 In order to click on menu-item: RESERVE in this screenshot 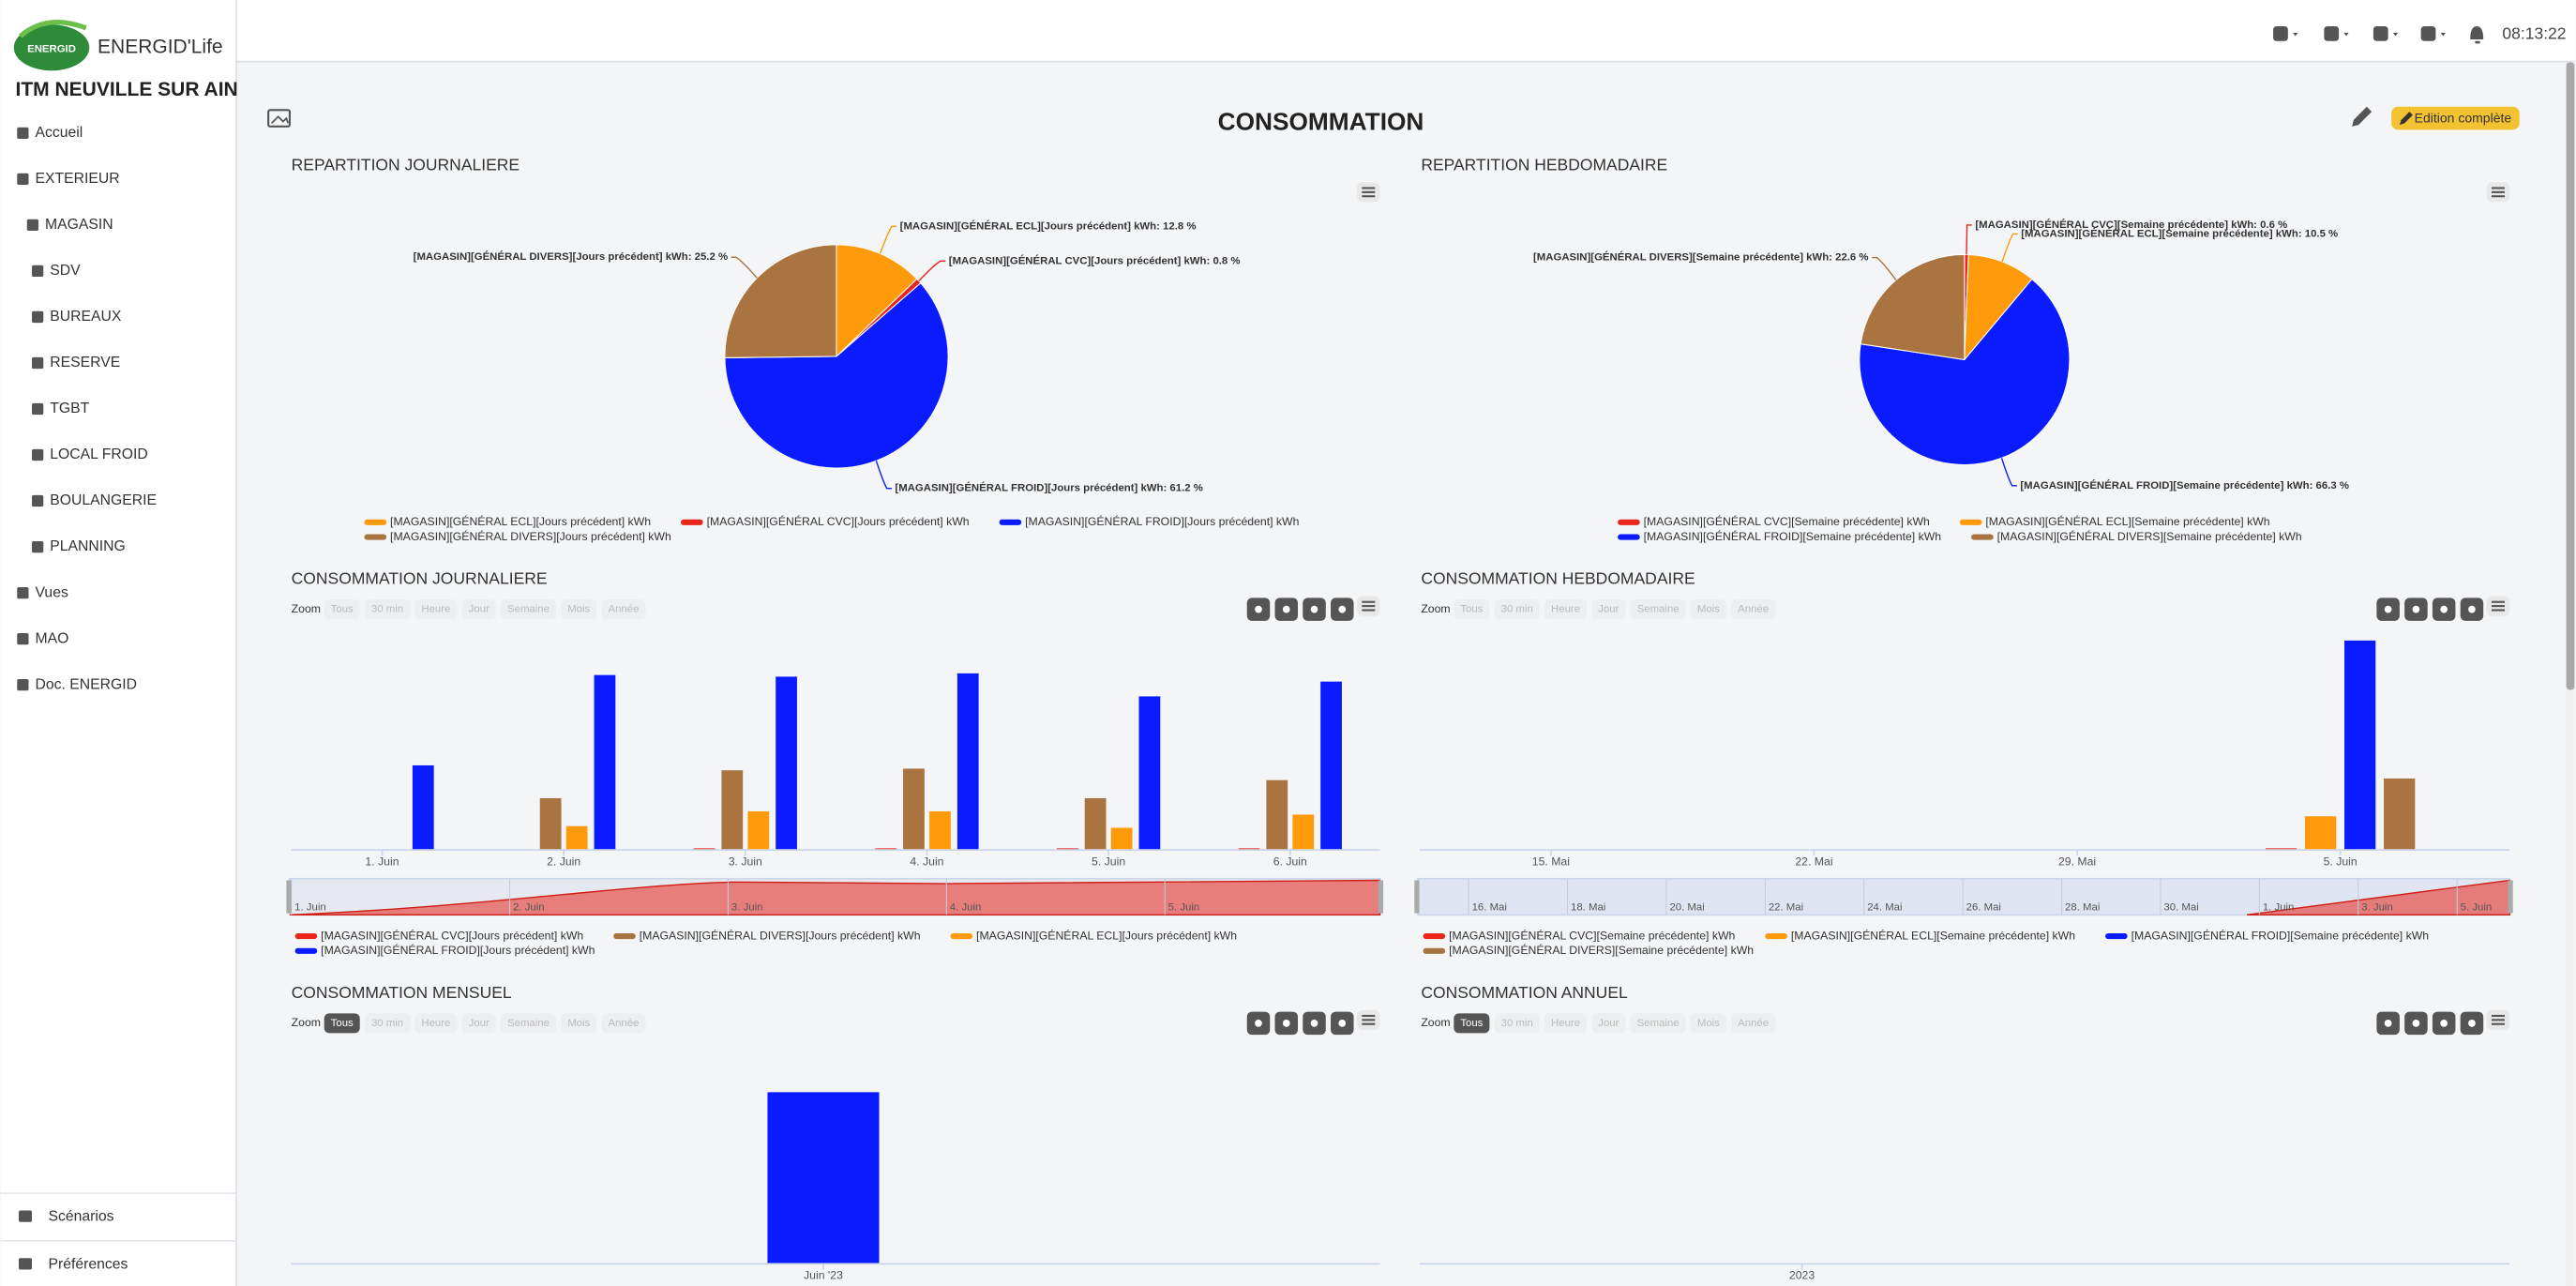, I will do `click(76, 363)`.